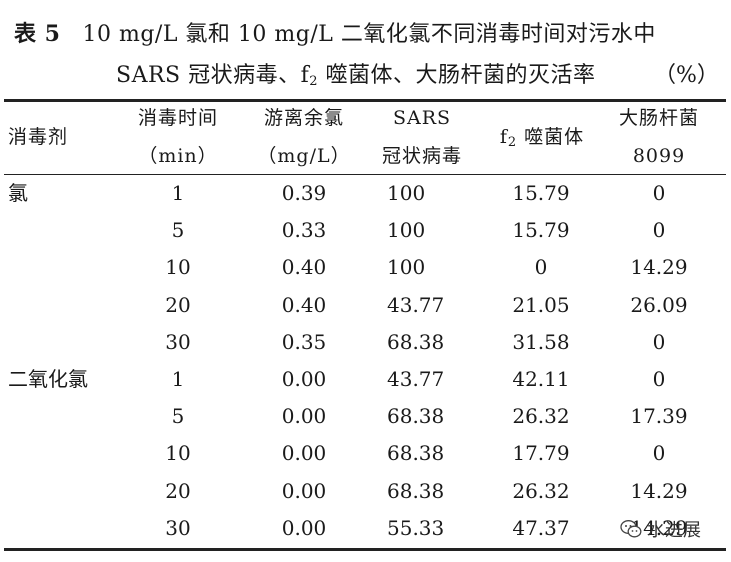 The image size is (731, 562). Describe the element at coordinates (304, 193) in the screenshot. I see `cell-chlorine: 0.39` at that location.